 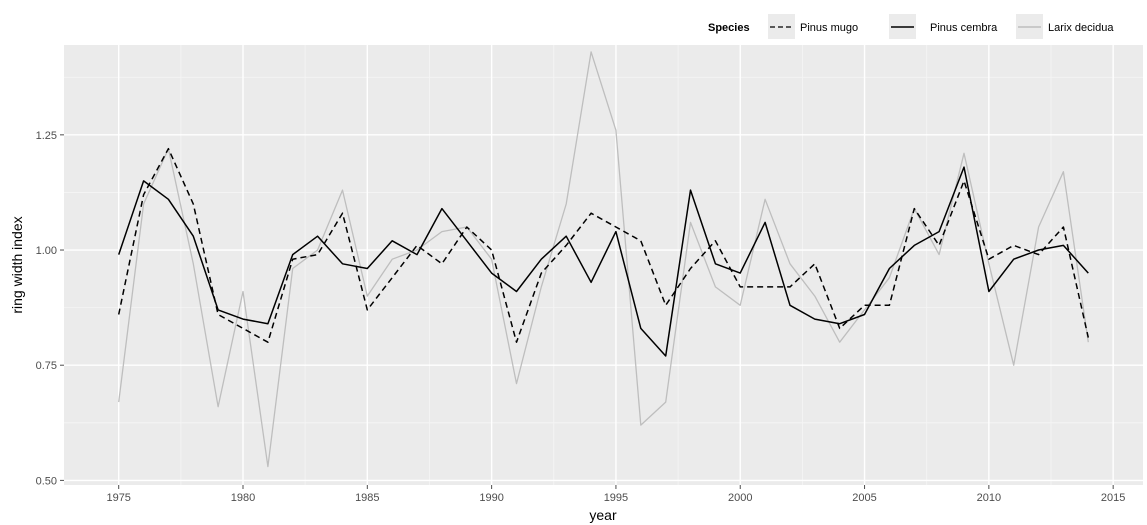 What do you see at coordinates (603, 515) in the screenshot?
I see `x-axis-title: year` at bounding box center [603, 515].